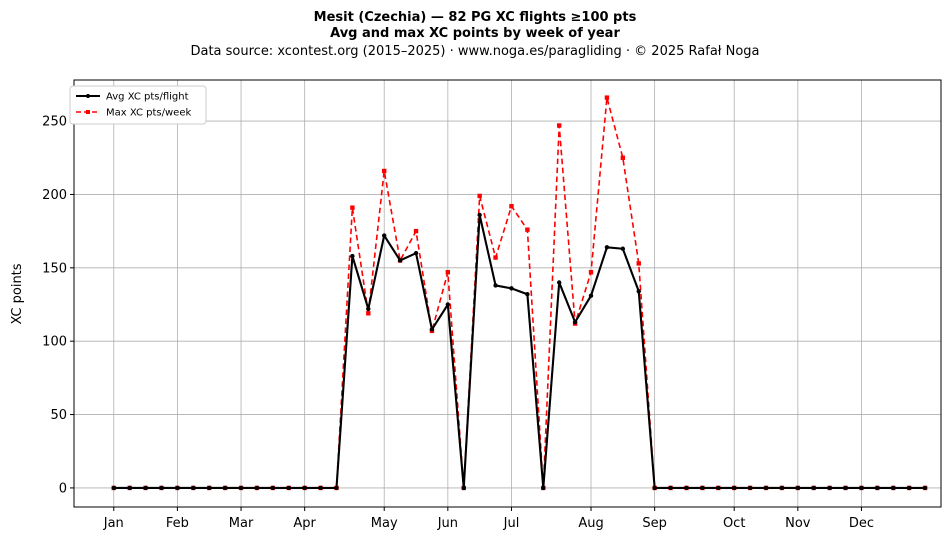  Describe the element at coordinates (590, 523) in the screenshot. I see `x-tick-label-aug: Aug` at that location.